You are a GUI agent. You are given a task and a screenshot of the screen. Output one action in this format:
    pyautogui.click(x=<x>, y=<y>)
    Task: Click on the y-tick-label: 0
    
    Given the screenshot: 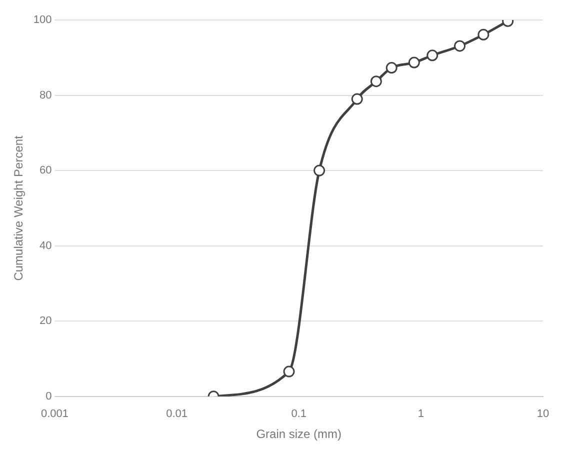 What is the action you would take?
    pyautogui.click(x=49, y=396)
    